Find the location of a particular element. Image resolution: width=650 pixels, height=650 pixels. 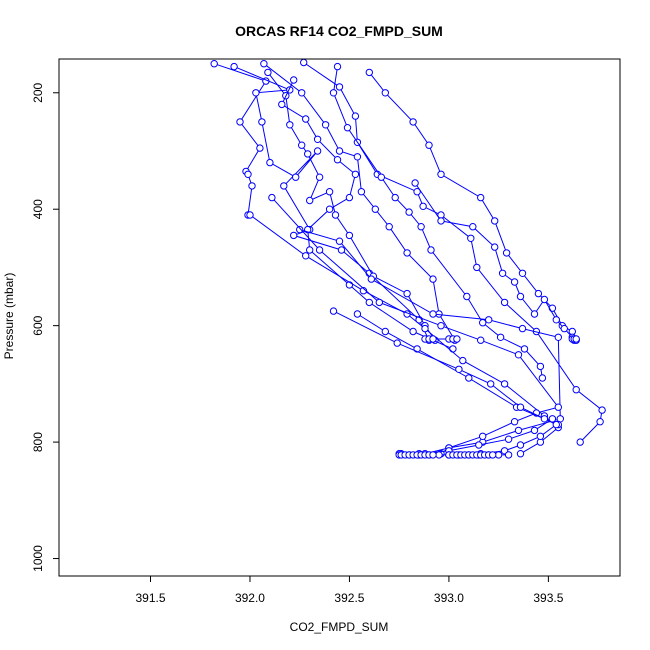

y-tick-label: 400 is located at coordinates (38, 209).